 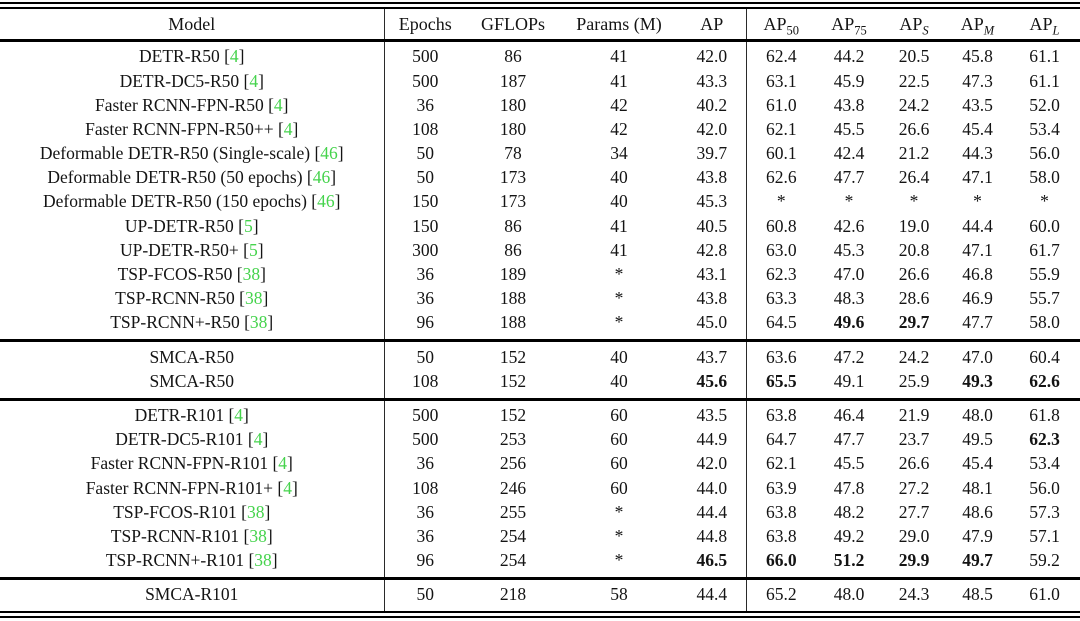 What do you see at coordinates (712, 274) in the screenshot?
I see `value-cell: 43.1` at bounding box center [712, 274].